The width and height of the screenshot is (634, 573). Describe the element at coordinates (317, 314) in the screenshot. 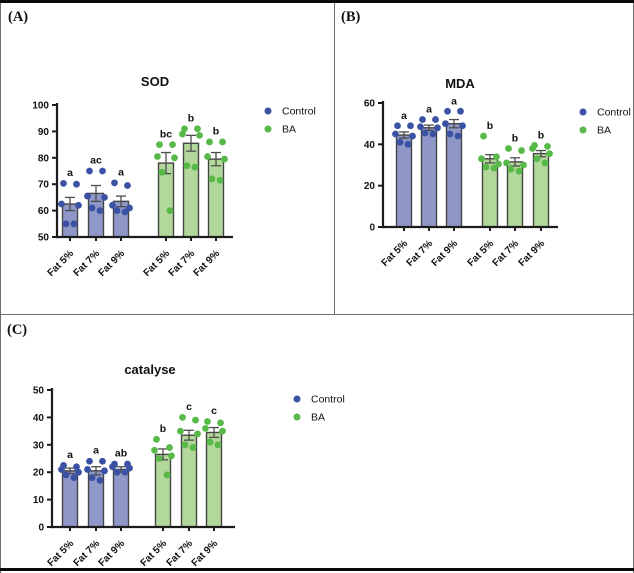

I see `panel-divider-horizontal` at that location.